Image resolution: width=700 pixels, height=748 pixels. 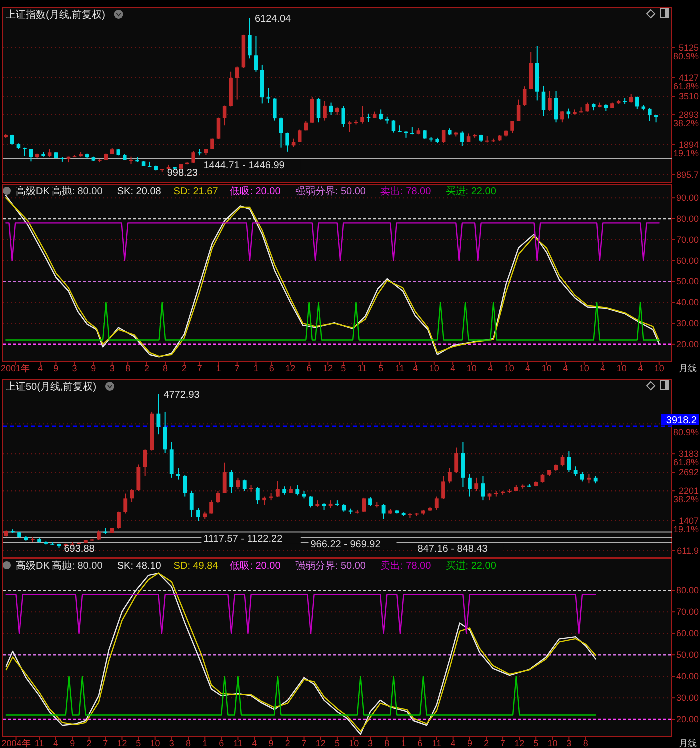 I want to click on y-tick-label: 1894, so click(x=688, y=145).